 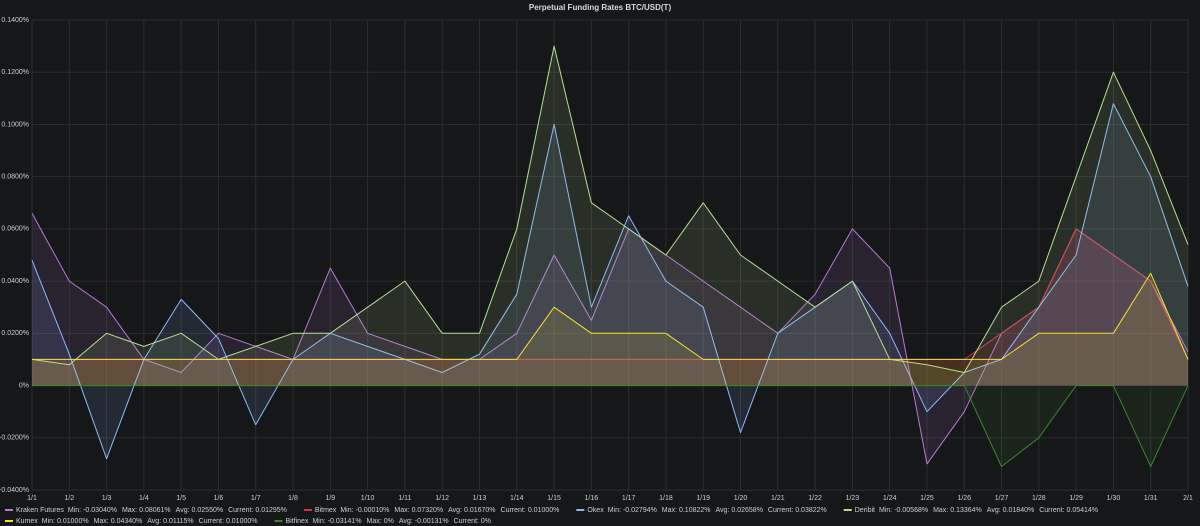 I want to click on y-tick-label: 0.1400%, so click(x=15, y=20).